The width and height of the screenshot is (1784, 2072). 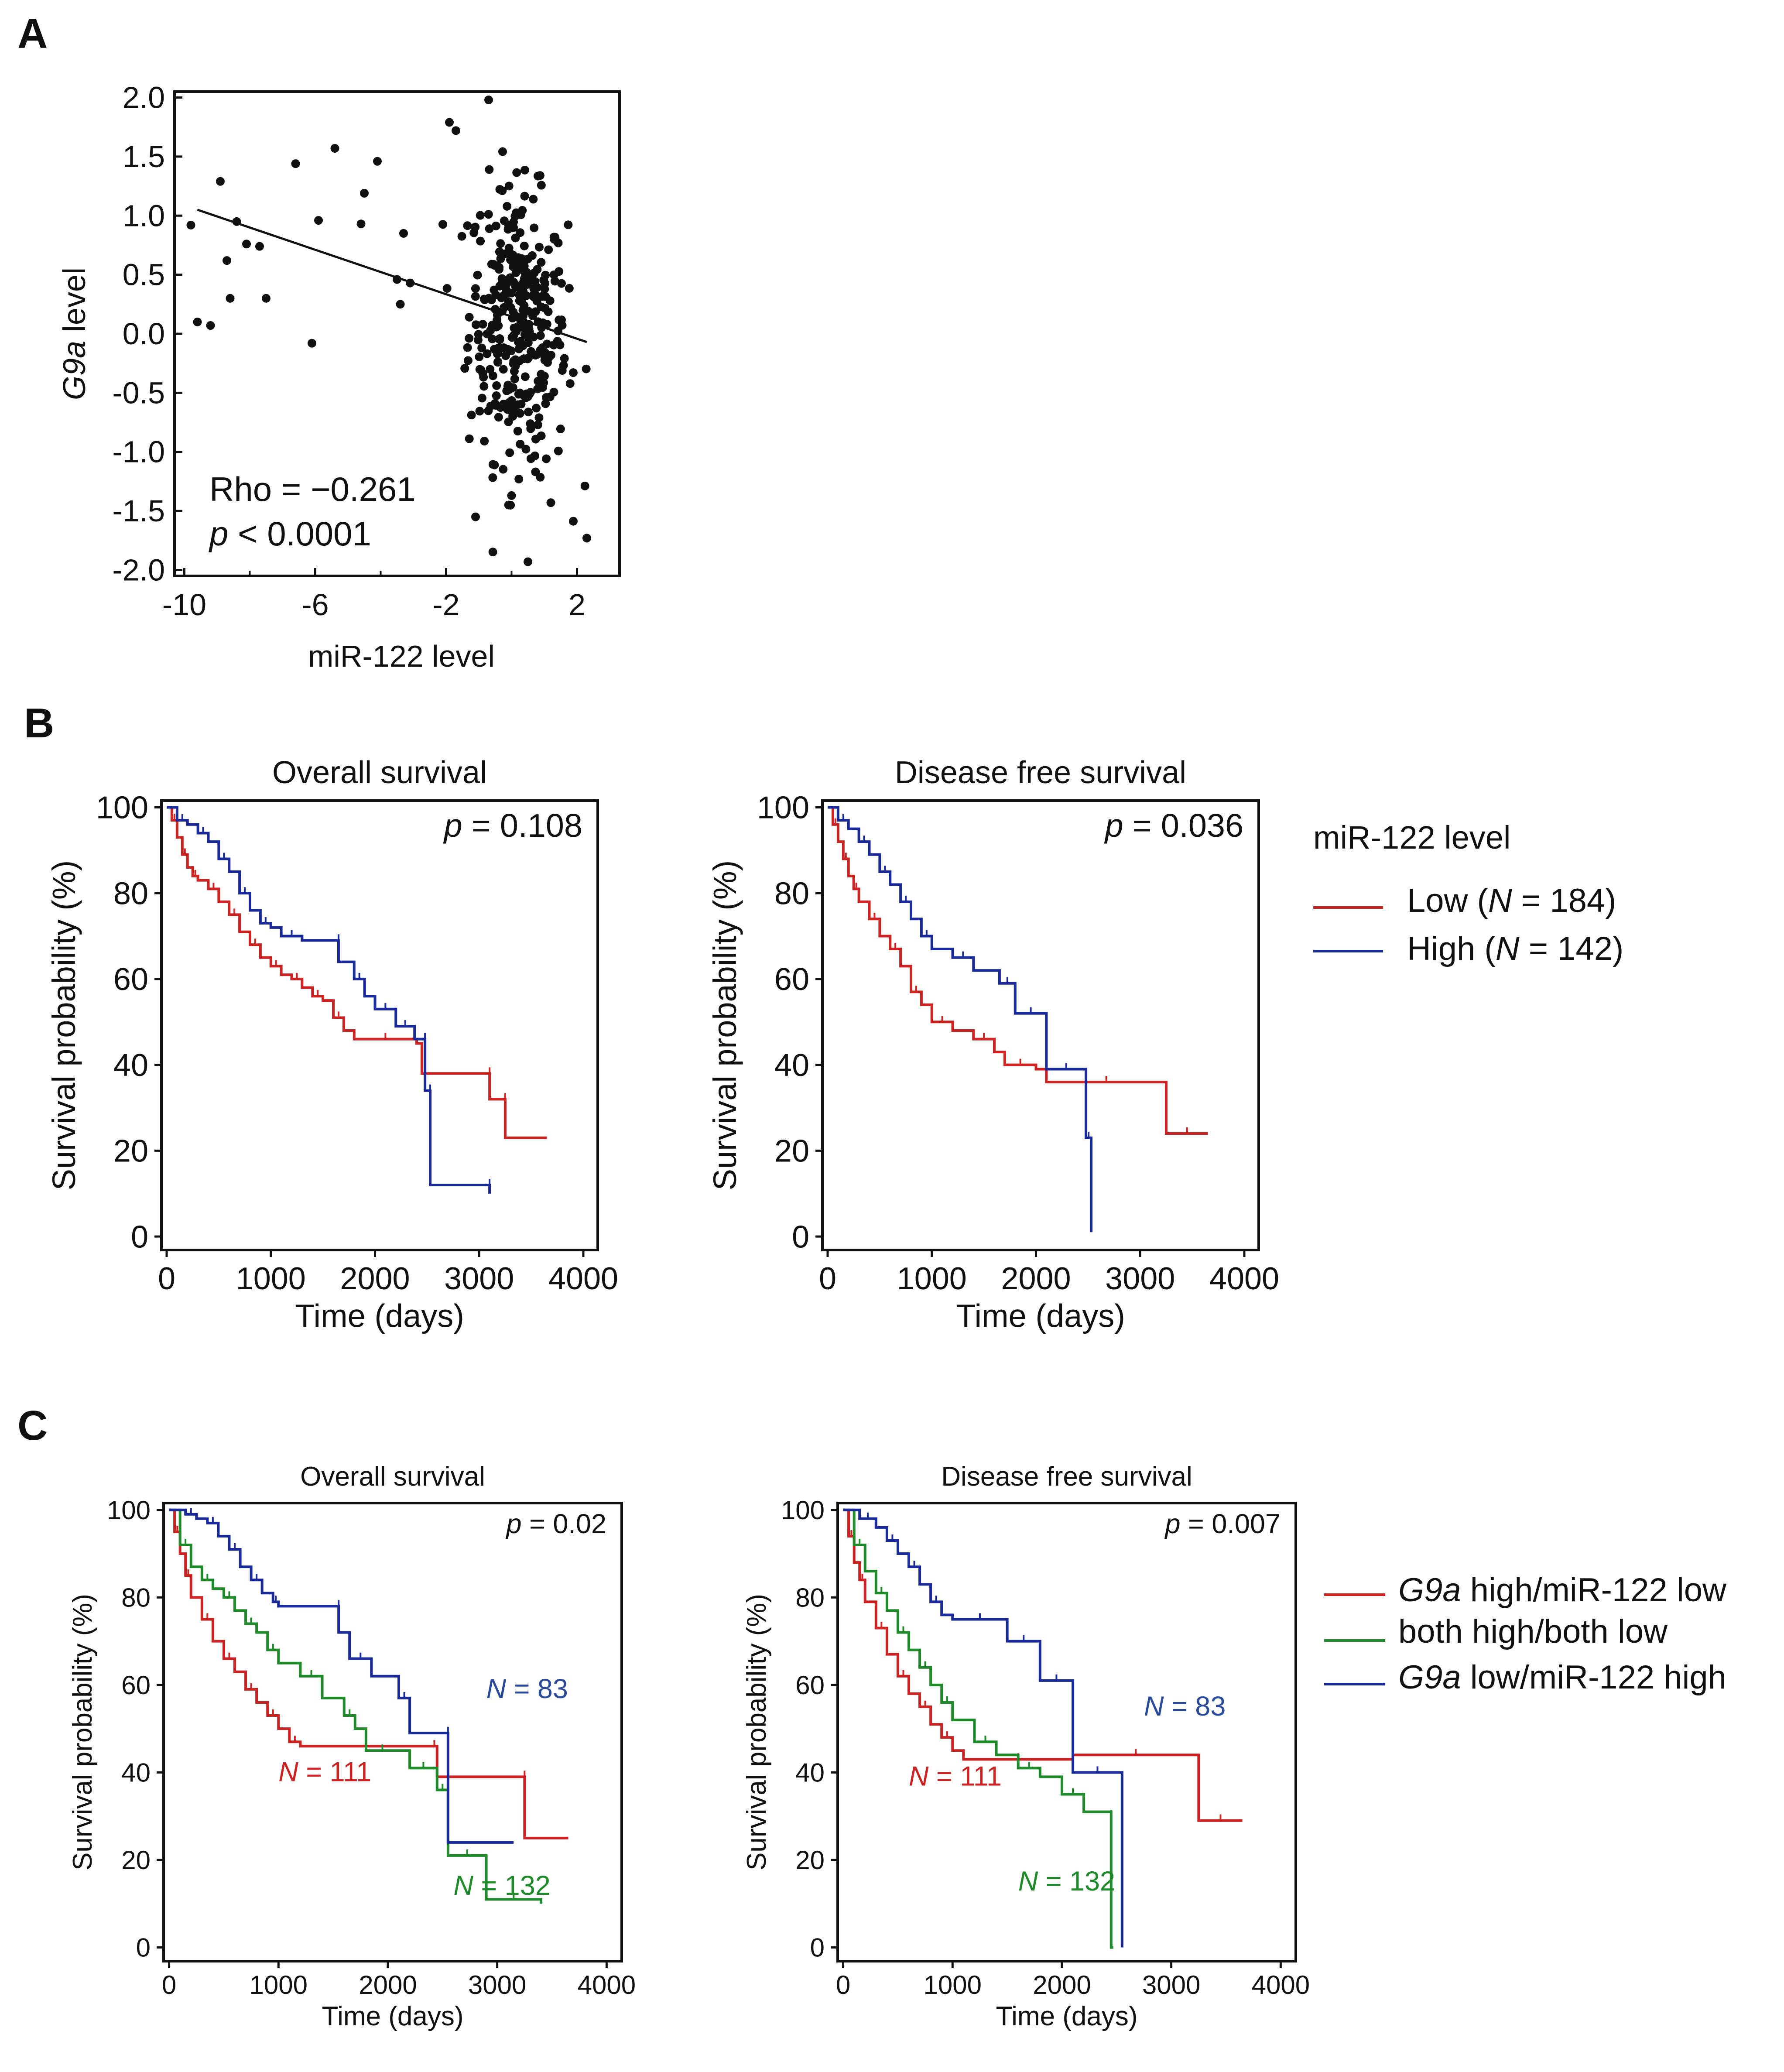 I want to click on y-tick-label: 100, so click(x=129, y=1510).